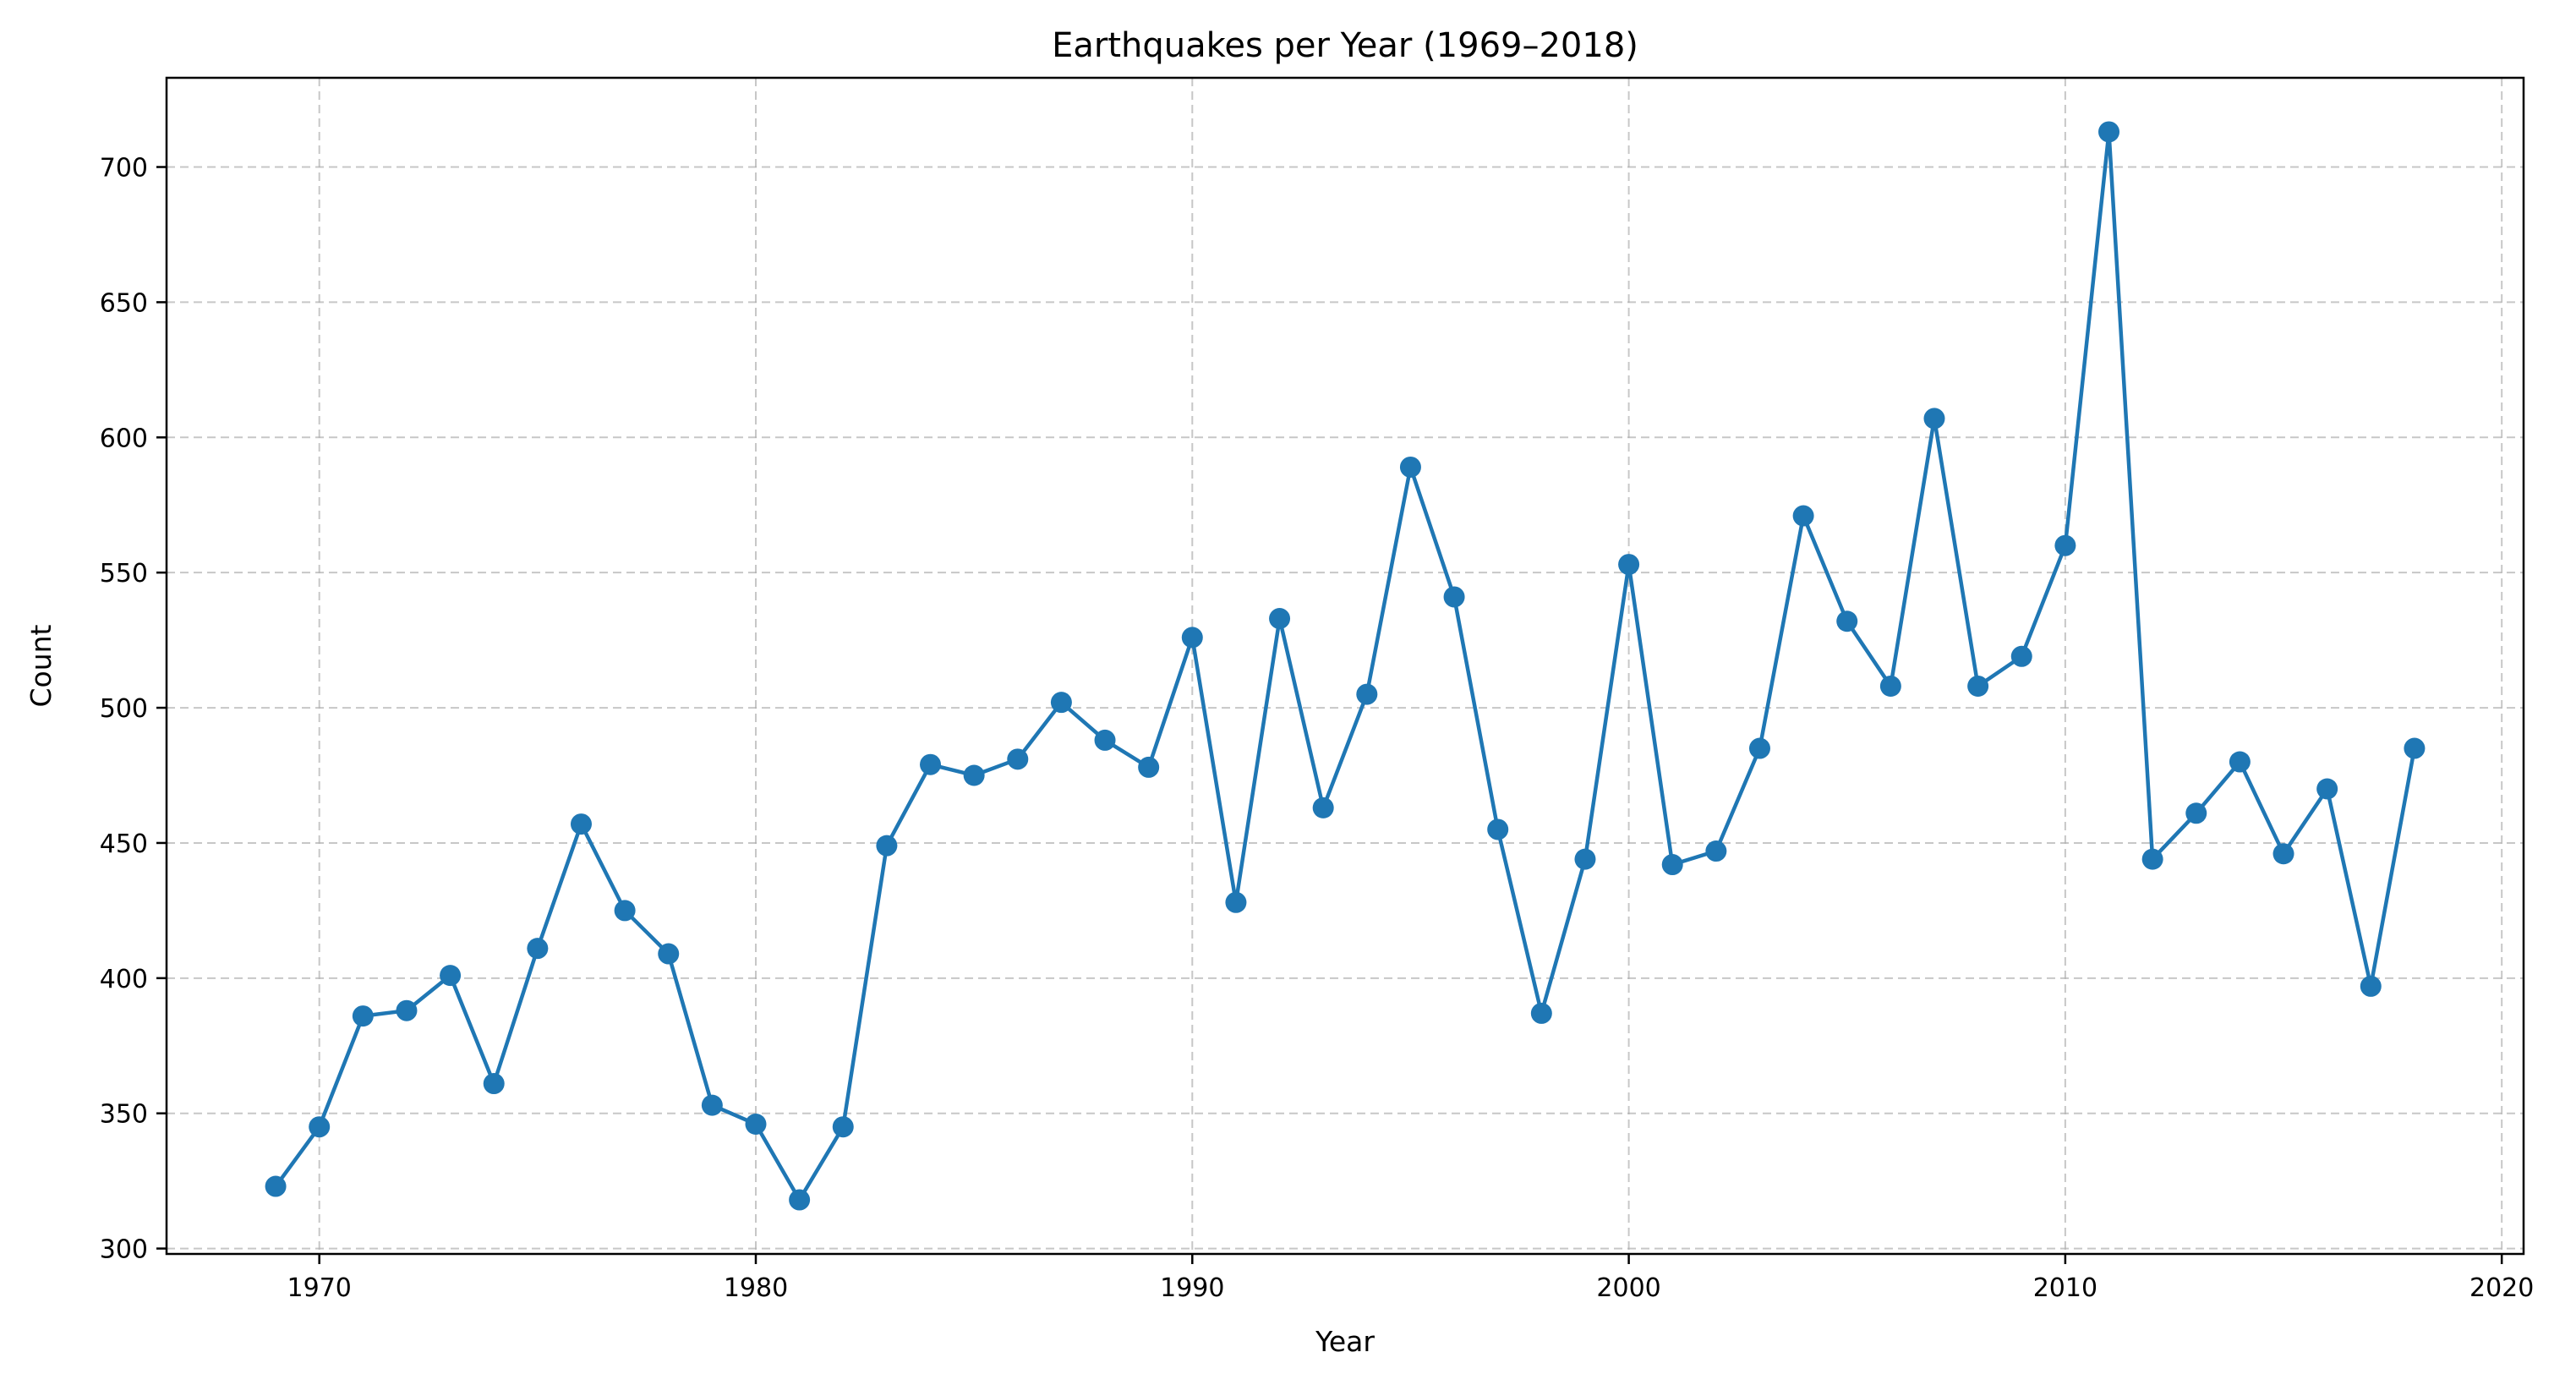 Image resolution: width=2576 pixels, height=1385 pixels. I want to click on x-tick-label: 2000, so click(1628, 1288).